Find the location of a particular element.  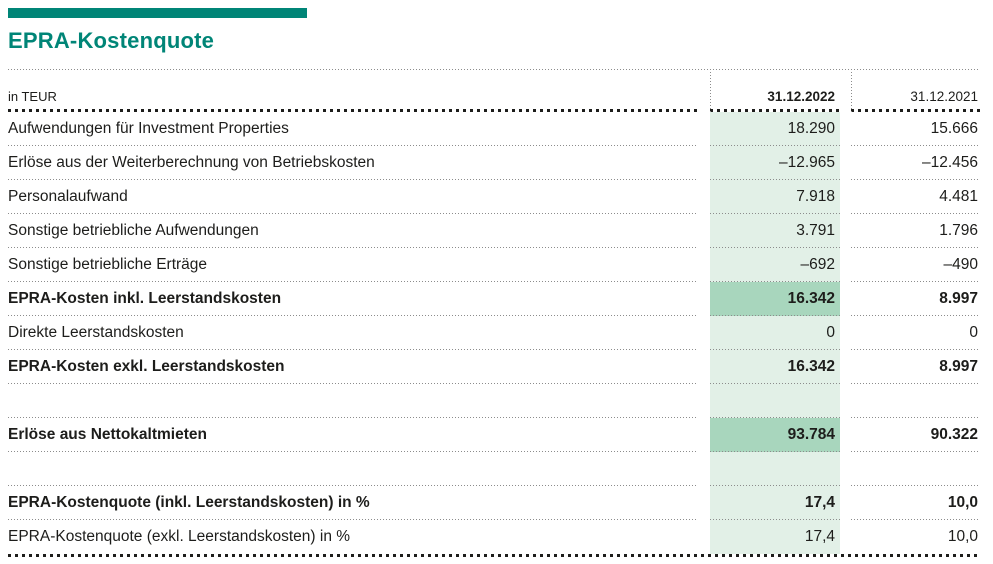

value-2022: 7.918 is located at coordinates (775, 197).